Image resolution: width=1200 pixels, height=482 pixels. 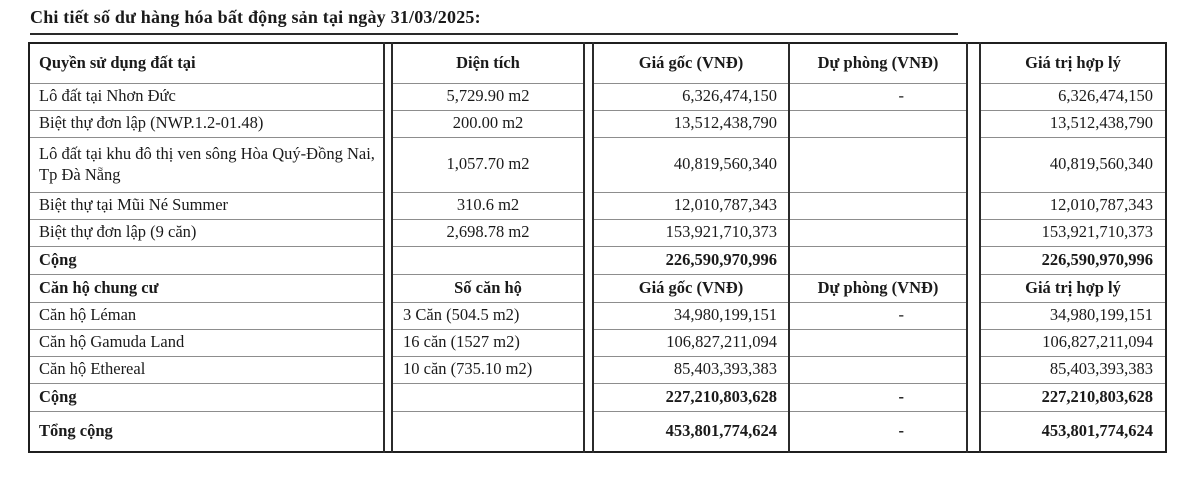 What do you see at coordinates (488, 232) in the screenshot?
I see `cell-area: 2,698.78 m2` at bounding box center [488, 232].